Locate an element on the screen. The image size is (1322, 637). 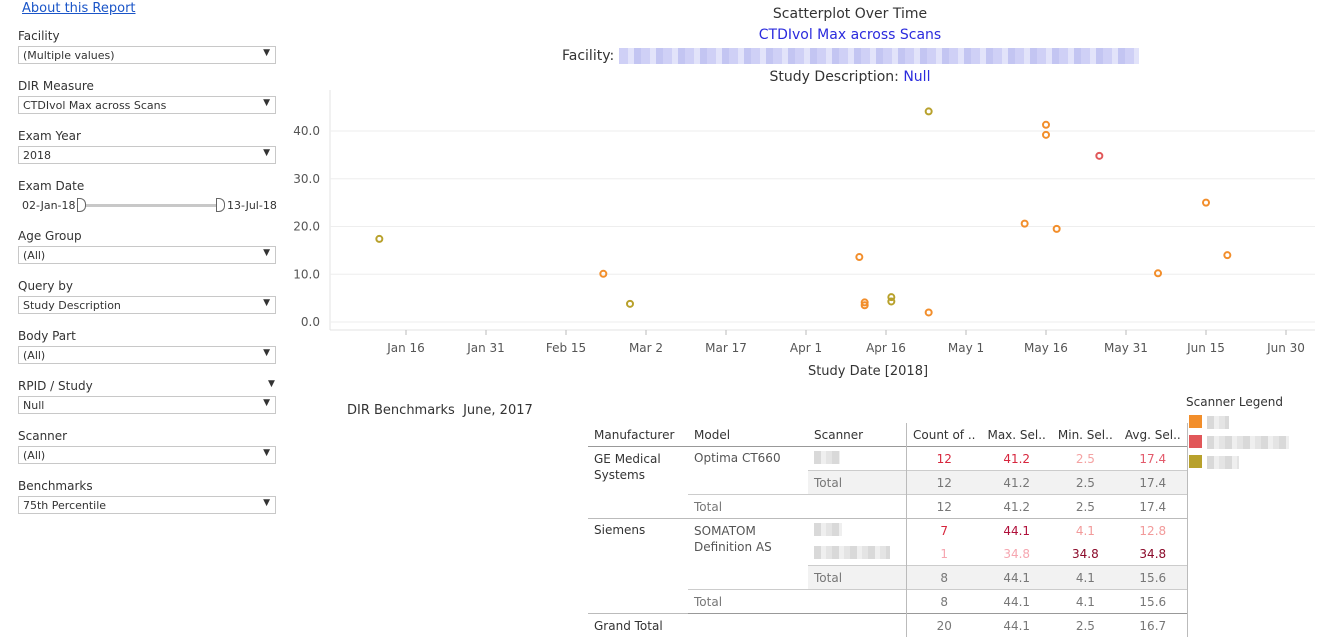
facility-heading: Facility: is located at coordinates (850, 56).